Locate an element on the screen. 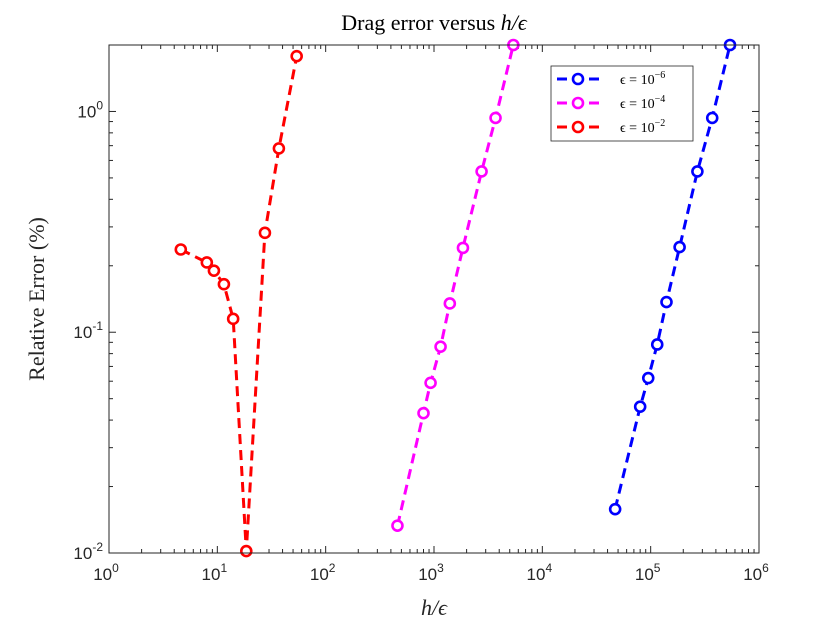 This screenshot has width=840, height=630. legend-label: ϵ = 10−6 is located at coordinates (642, 79).